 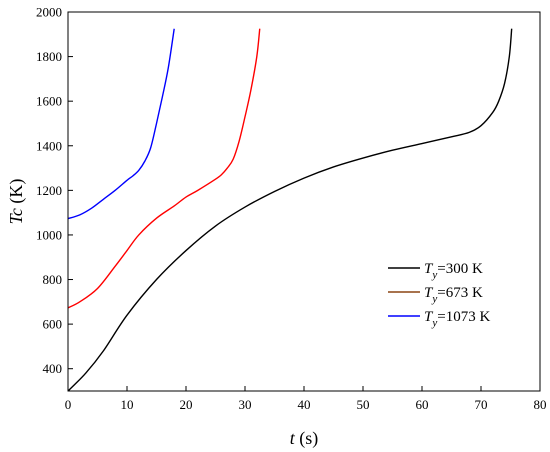 I want to click on x-tick-label: 10, so click(x=127, y=404).